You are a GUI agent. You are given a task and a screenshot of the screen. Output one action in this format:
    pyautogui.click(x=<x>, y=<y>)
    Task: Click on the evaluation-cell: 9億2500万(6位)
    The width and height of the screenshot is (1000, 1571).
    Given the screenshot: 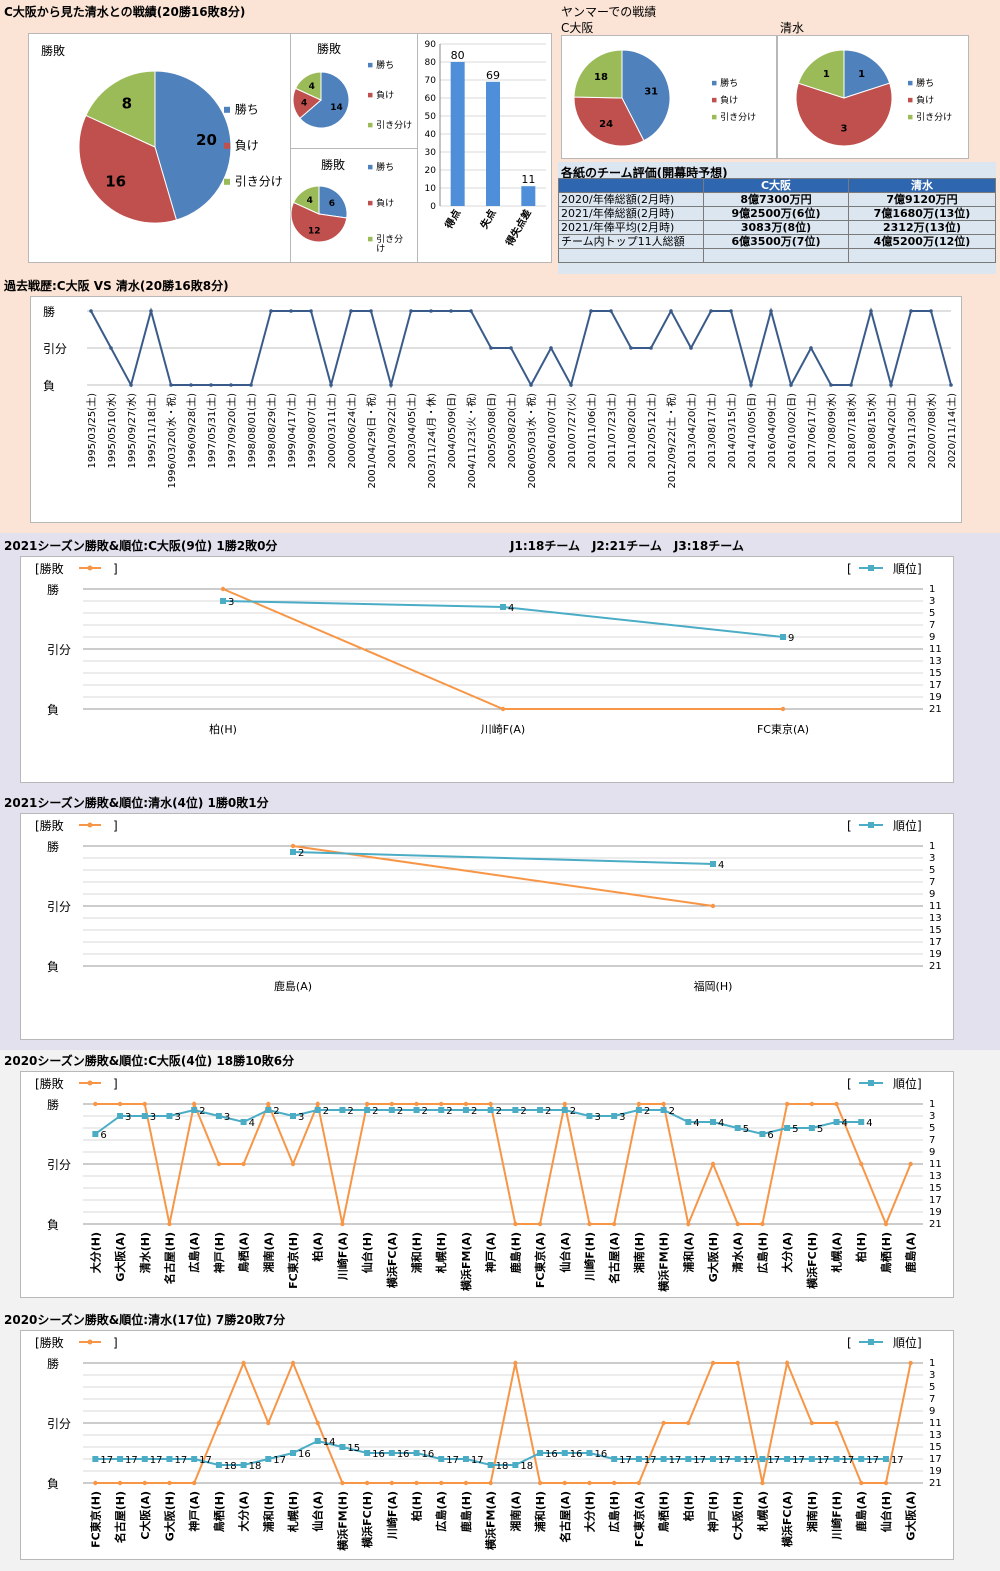 What is the action you would take?
    pyautogui.click(x=776, y=213)
    